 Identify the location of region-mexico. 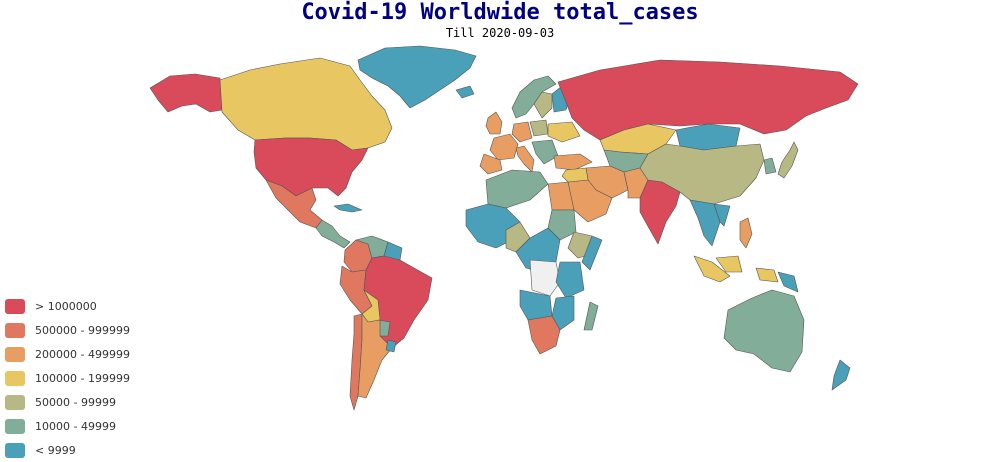
(294, 204).